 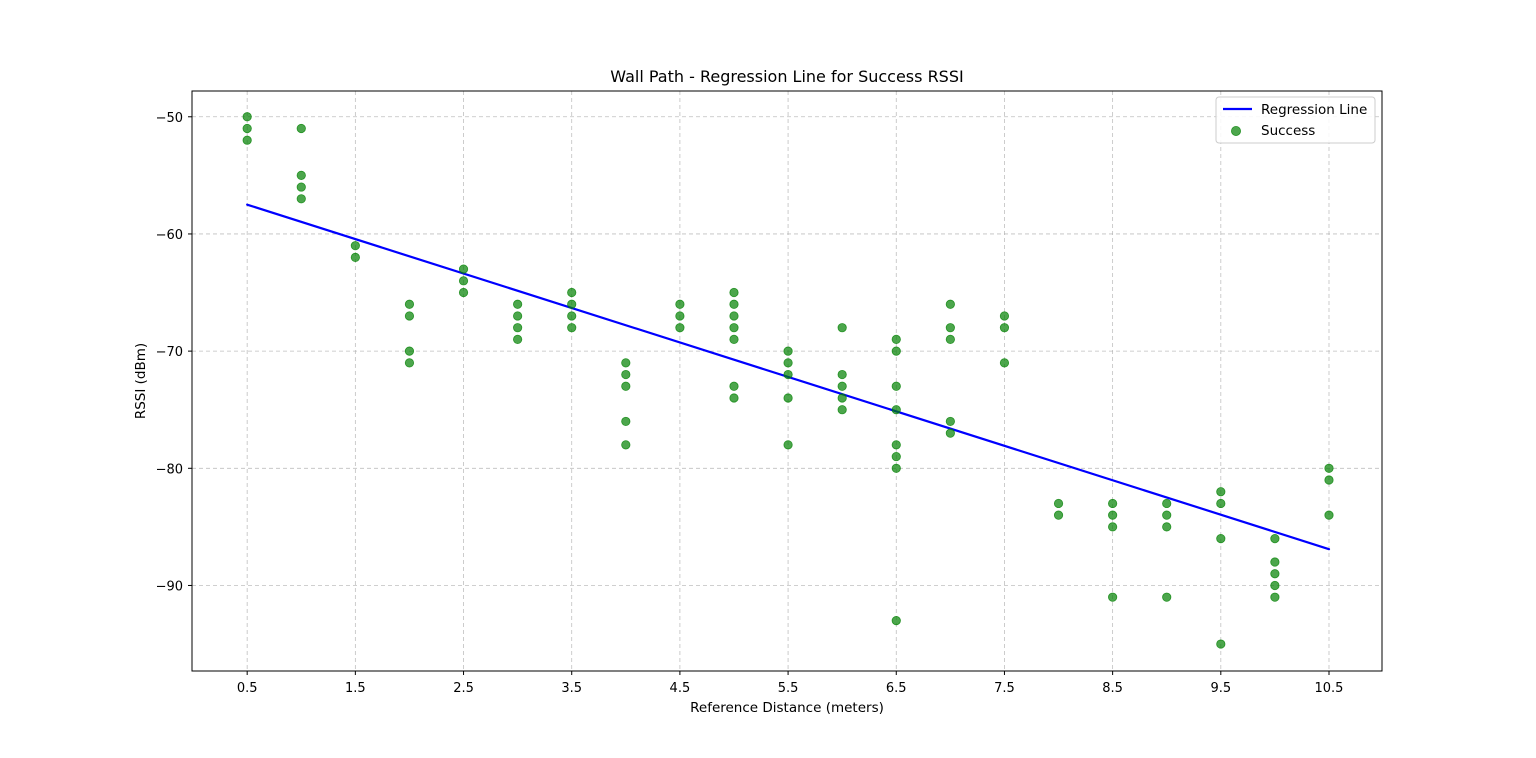 I want to click on y-tick-label: −80, so click(x=169, y=469).